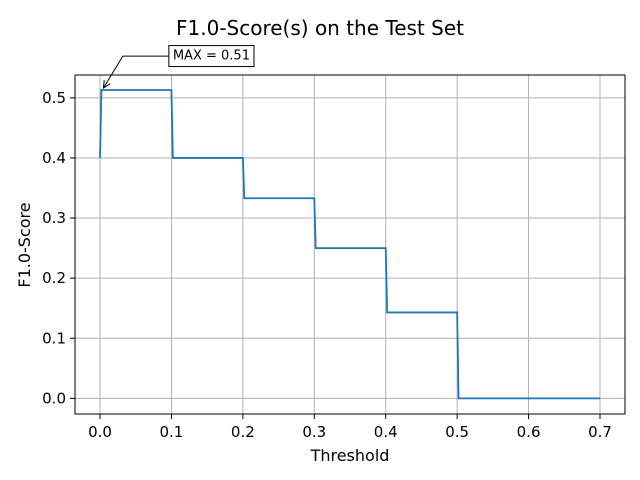 The width and height of the screenshot is (640, 480). Describe the element at coordinates (600, 432) in the screenshot. I see `x-tick-label: 0.7` at that location.